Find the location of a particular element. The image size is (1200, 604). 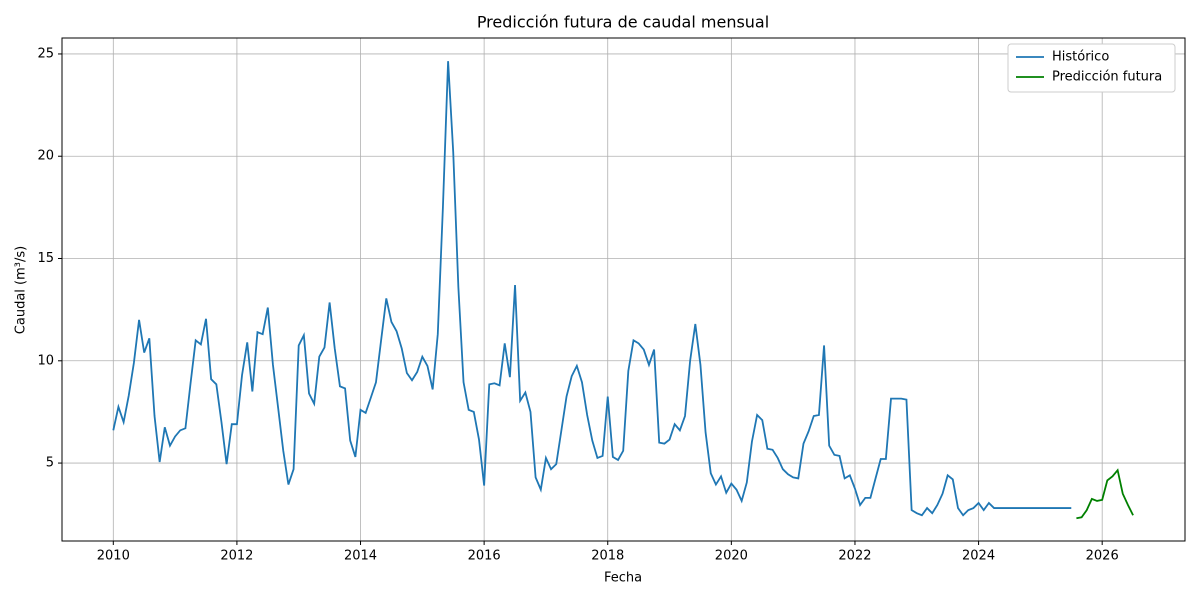

legend-label: Histórico is located at coordinates (1080, 57).